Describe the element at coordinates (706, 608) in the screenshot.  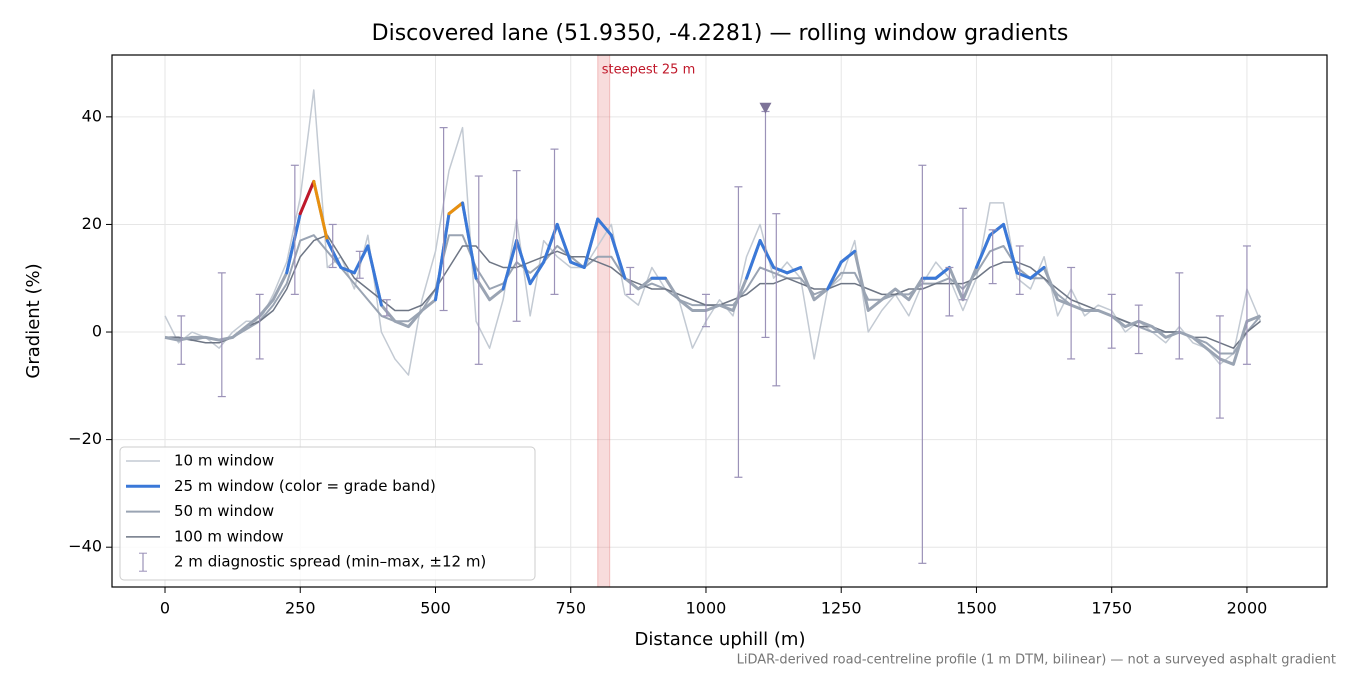
I see `x-tick-label: 1000` at that location.